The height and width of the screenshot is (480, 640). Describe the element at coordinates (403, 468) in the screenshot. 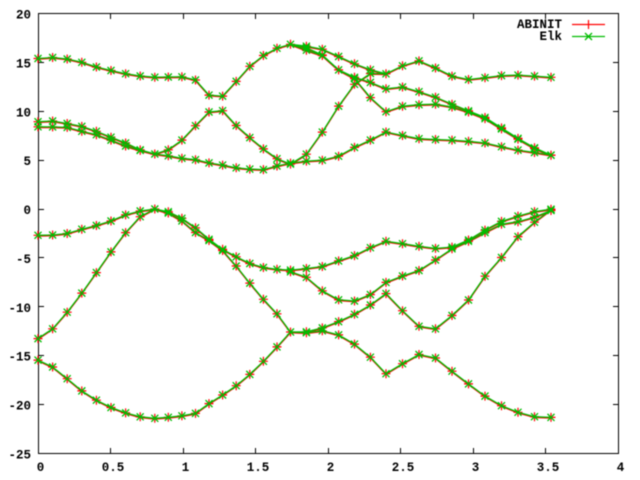

I see `svg-text: 2.5` at that location.